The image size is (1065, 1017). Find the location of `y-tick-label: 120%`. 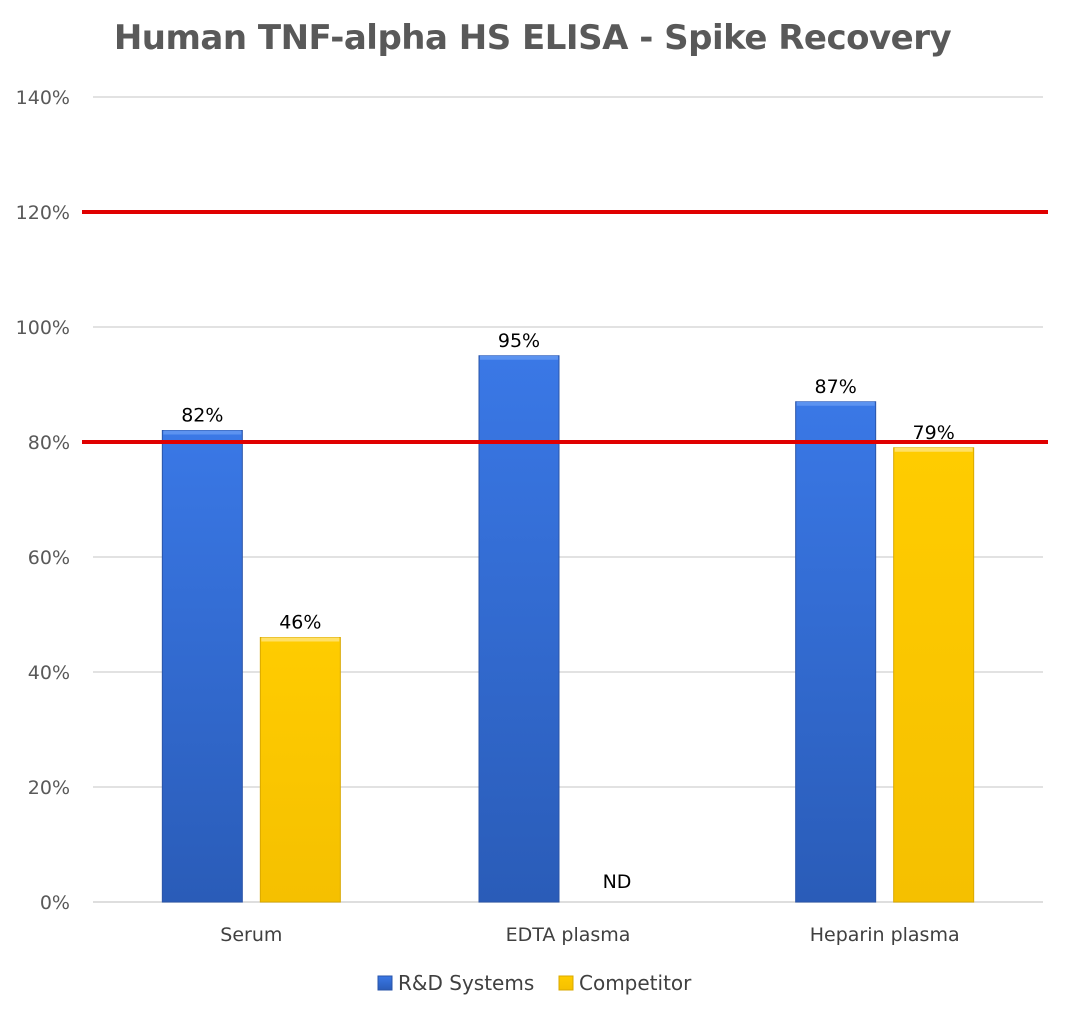

y-tick-label: 120% is located at coordinates (43, 213).